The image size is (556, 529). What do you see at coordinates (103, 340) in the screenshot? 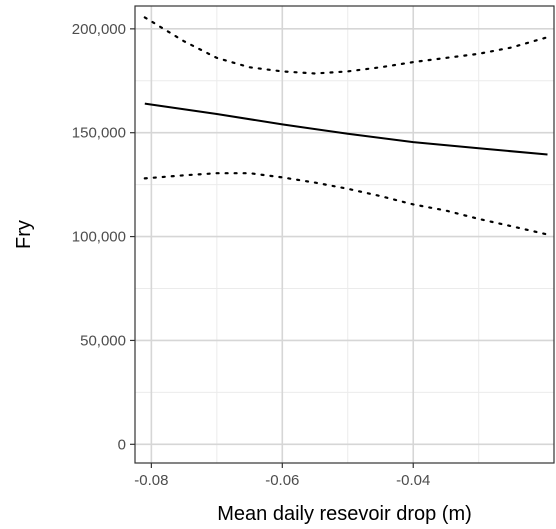
I see `y-tick-label-1: 50,000` at bounding box center [103, 340].